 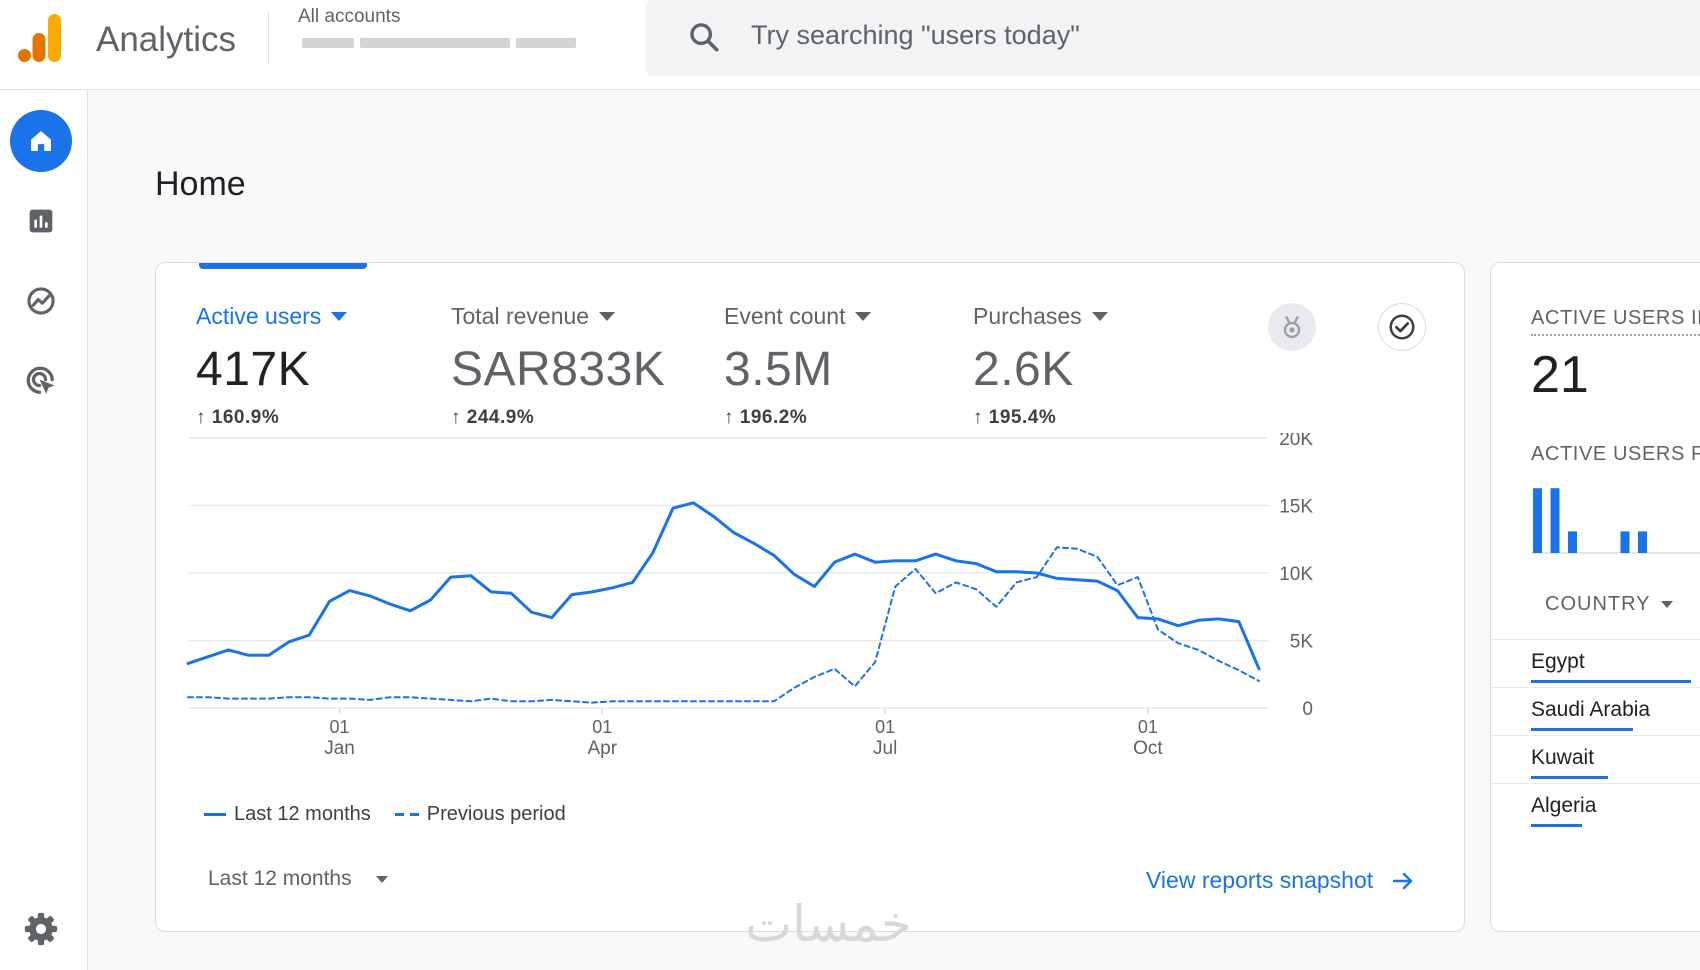 I want to click on metric-total-revenue: Total revenue SAR833K ↑ 244.9%, so click(x=558, y=366).